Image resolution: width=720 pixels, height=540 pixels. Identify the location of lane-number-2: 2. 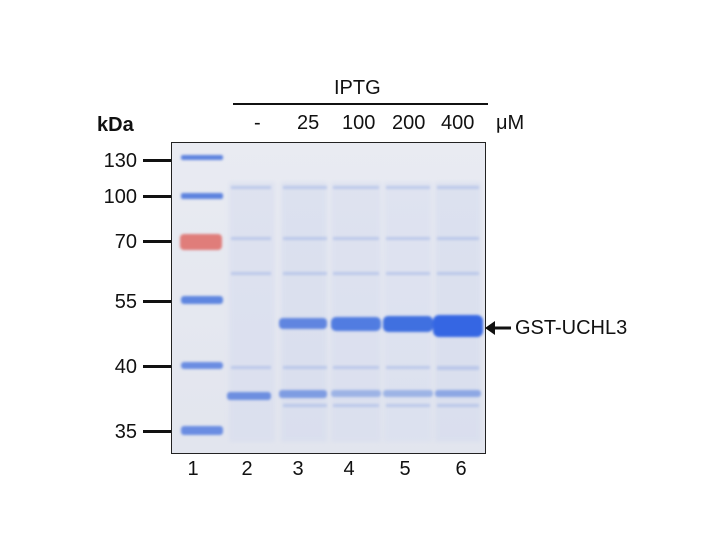
(247, 469).